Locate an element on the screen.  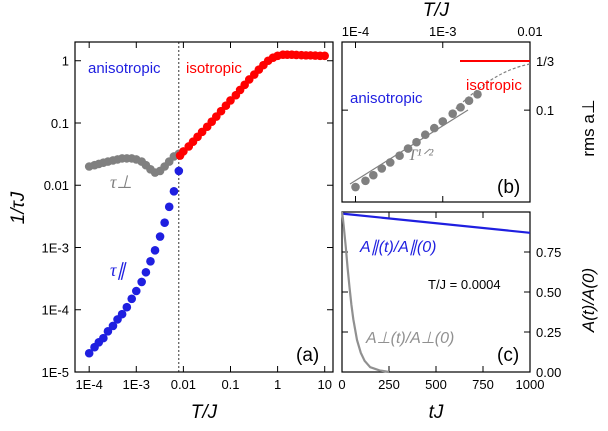
c-ytick-label: 0.75 is located at coordinates (548, 252).